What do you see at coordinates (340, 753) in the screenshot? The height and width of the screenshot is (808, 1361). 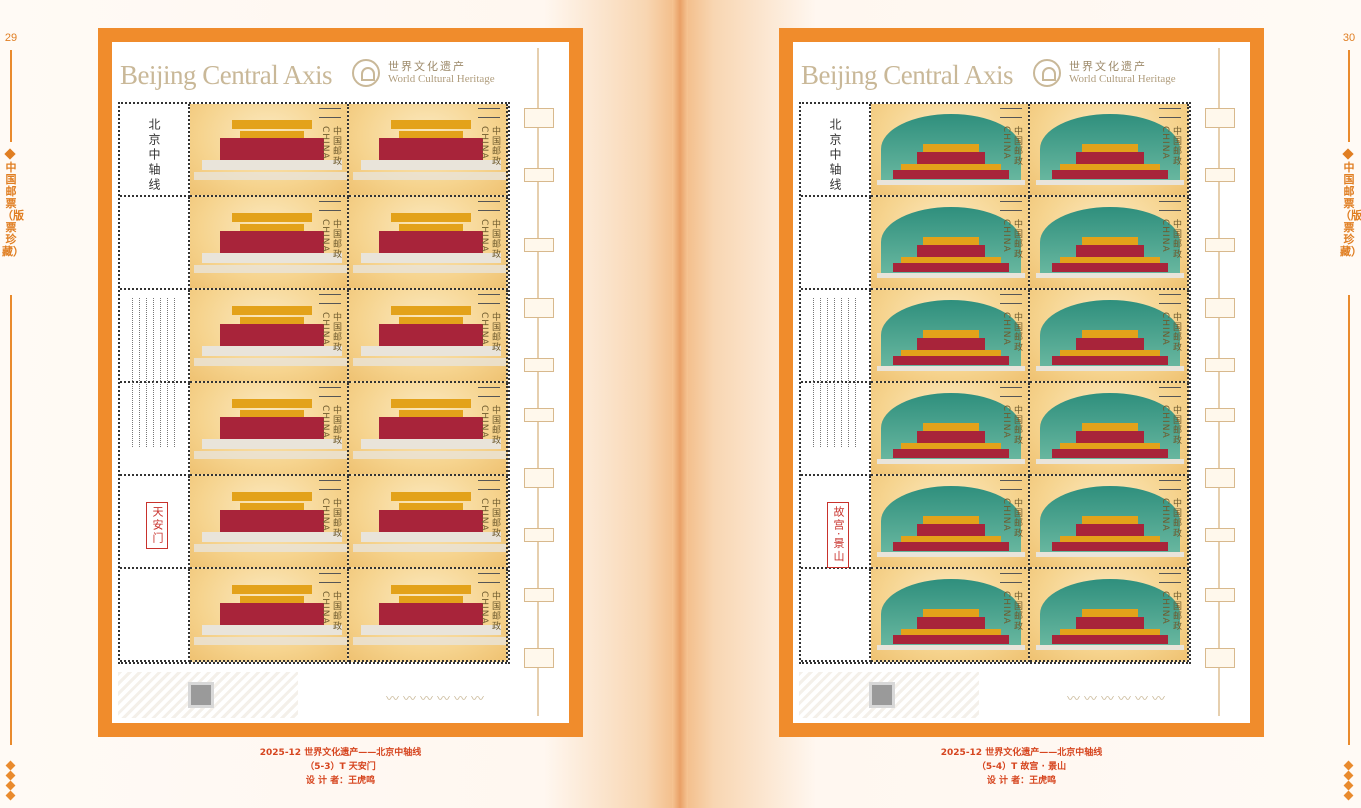 I see `caption-issue: 2025-12 世界文化遗产——北京中轴线` at bounding box center [340, 753].